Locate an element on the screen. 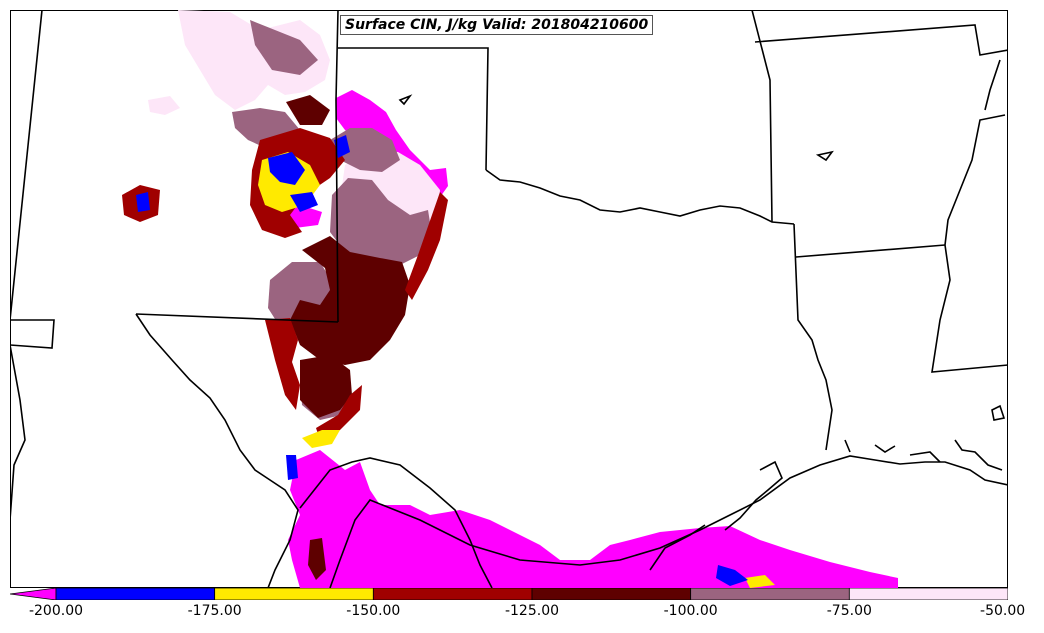  ok-tx-red-river is located at coordinates (640, 197).